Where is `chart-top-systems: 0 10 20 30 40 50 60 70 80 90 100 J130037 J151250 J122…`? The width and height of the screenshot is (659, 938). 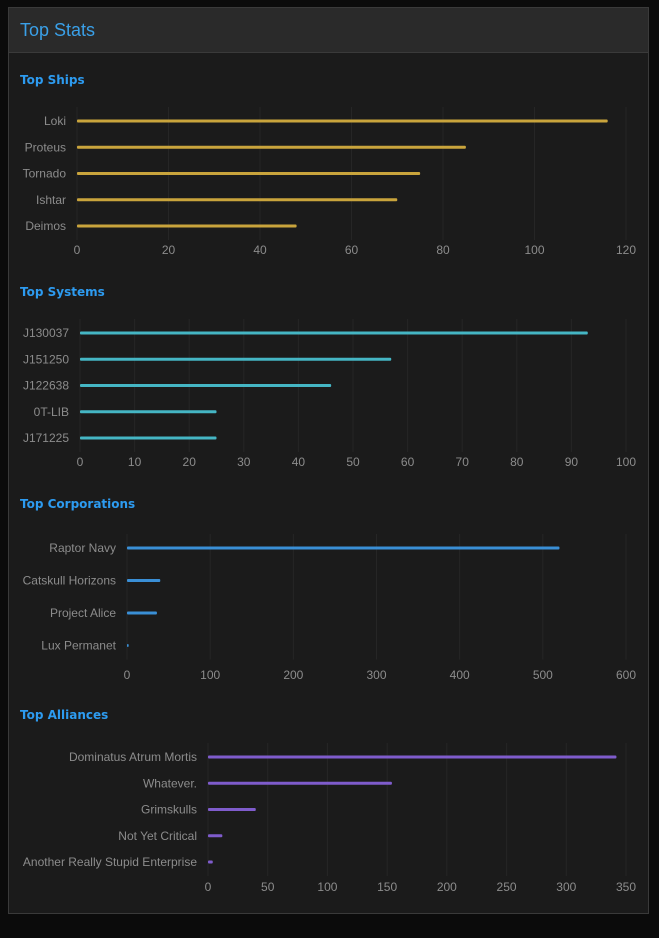 chart-top-systems: 0 10 20 30 40 50 60 70 80 90 100 J130037 J151250 J122… is located at coordinates (329, 394).